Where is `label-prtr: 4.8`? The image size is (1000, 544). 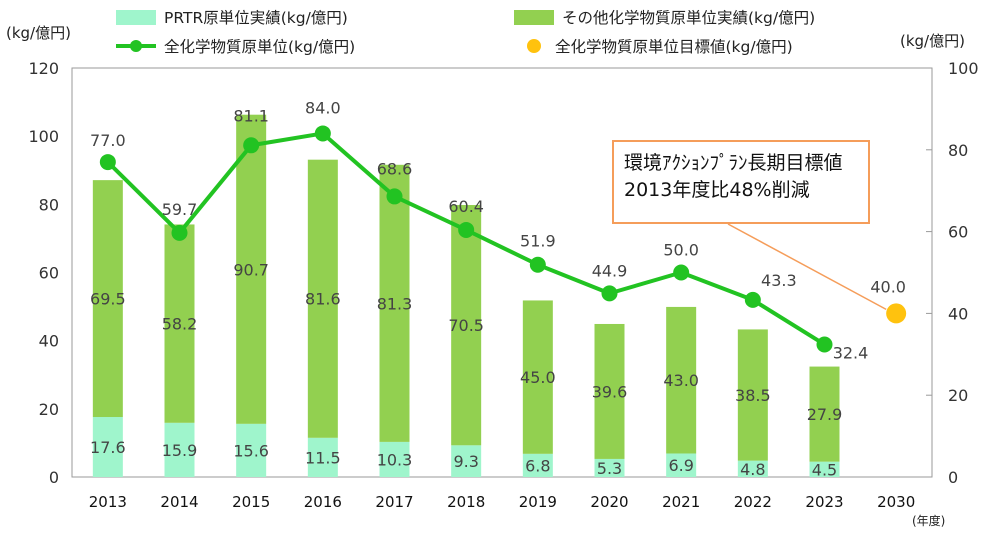
label-prtr: 4.8 is located at coordinates (752, 469).